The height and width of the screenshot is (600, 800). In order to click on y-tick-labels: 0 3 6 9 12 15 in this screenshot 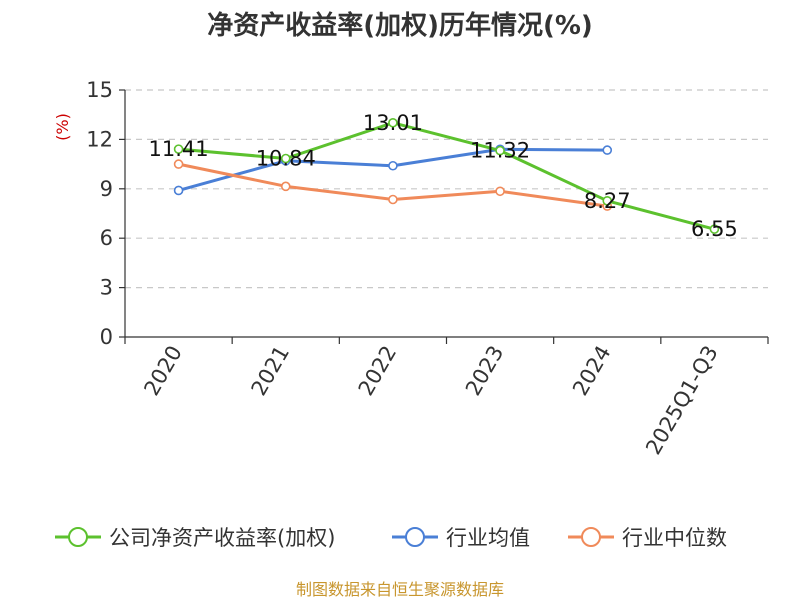, I will do `click(99, 213)`.